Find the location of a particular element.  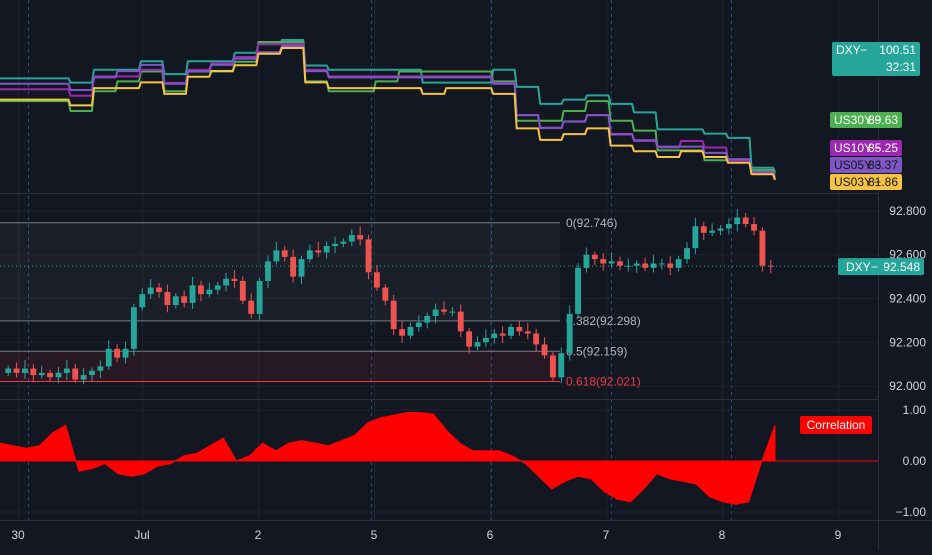

price-label-us10y is located at coordinates (866, 148).